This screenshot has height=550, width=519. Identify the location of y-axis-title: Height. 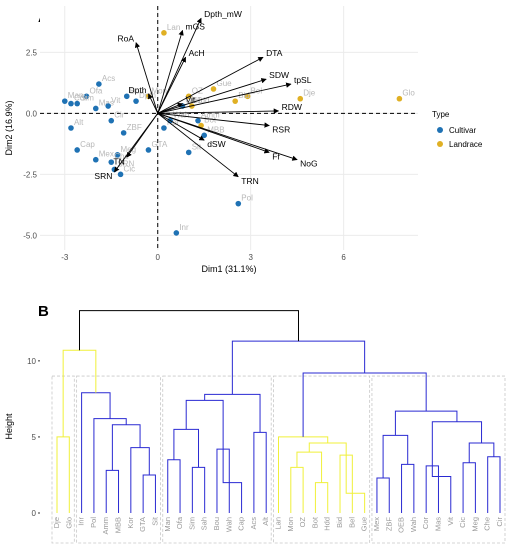
(9, 426).